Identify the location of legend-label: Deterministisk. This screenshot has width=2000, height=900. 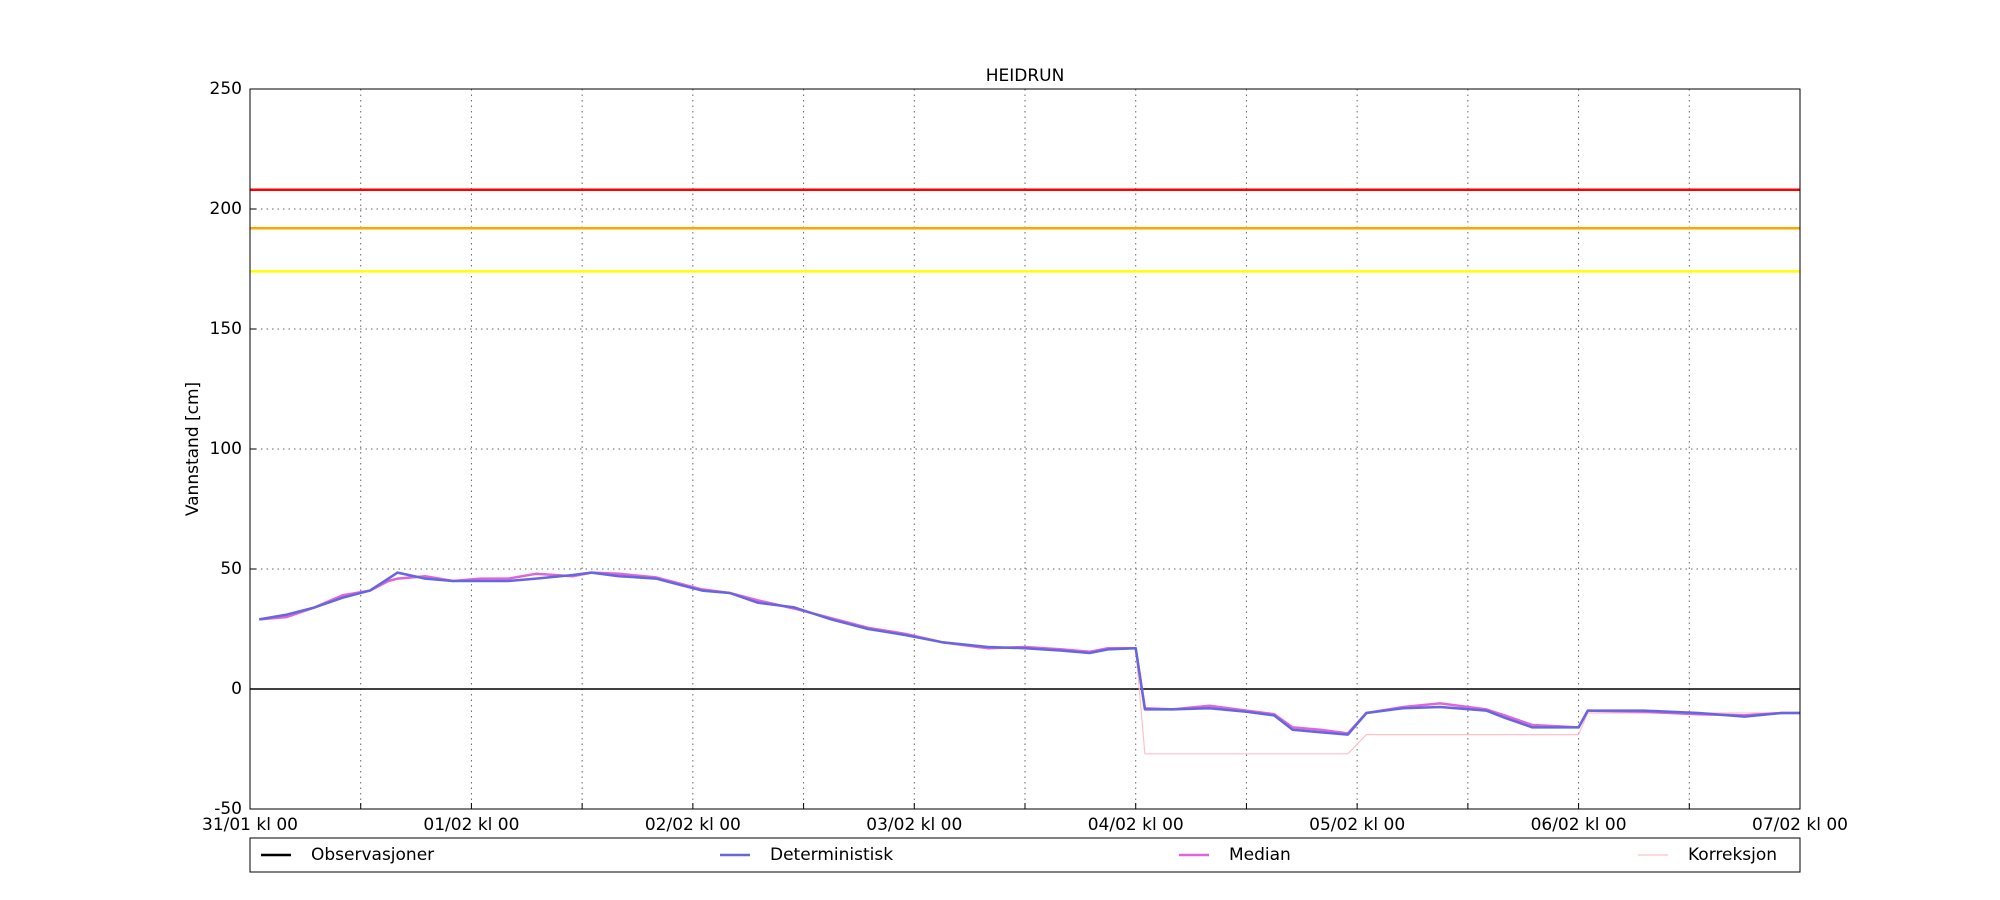
(831, 855).